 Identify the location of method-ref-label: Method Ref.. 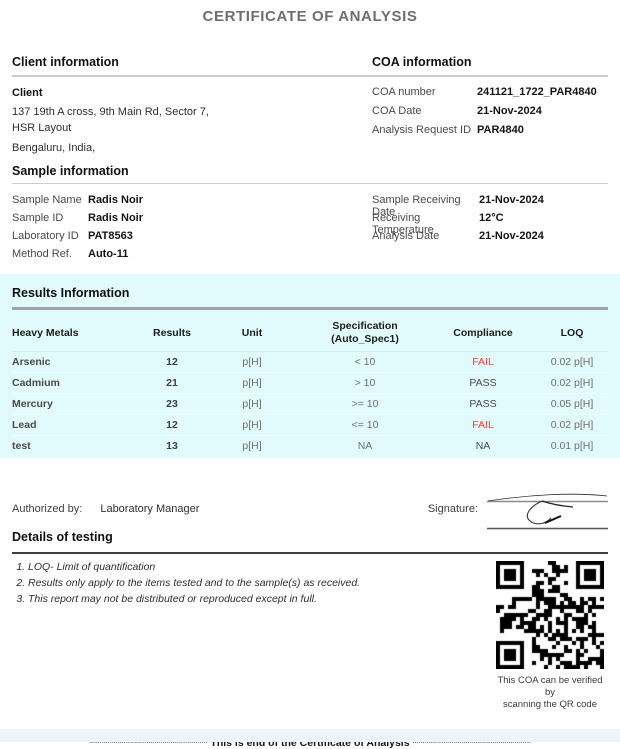
(42, 254).